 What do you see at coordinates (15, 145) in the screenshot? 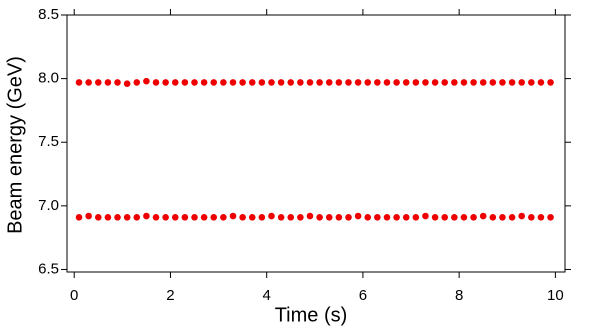
I see `y-axis-label: Beam energy (GeV)` at bounding box center [15, 145].